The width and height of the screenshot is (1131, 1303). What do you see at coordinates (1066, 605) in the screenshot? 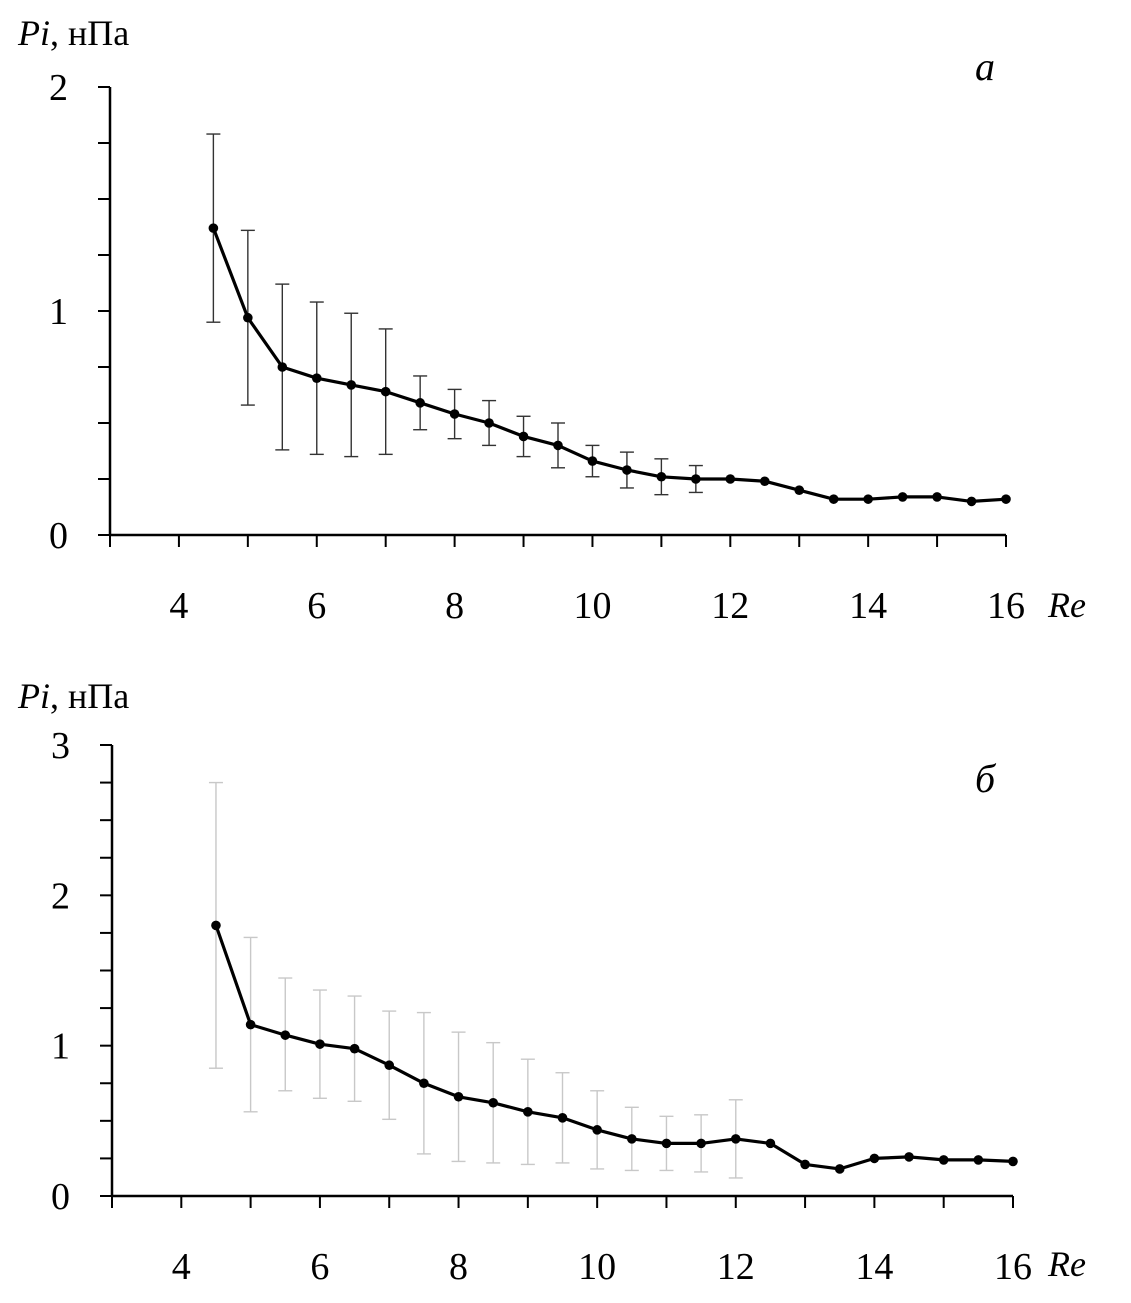
I see `x-axis-title-a: Re` at bounding box center [1066, 605].